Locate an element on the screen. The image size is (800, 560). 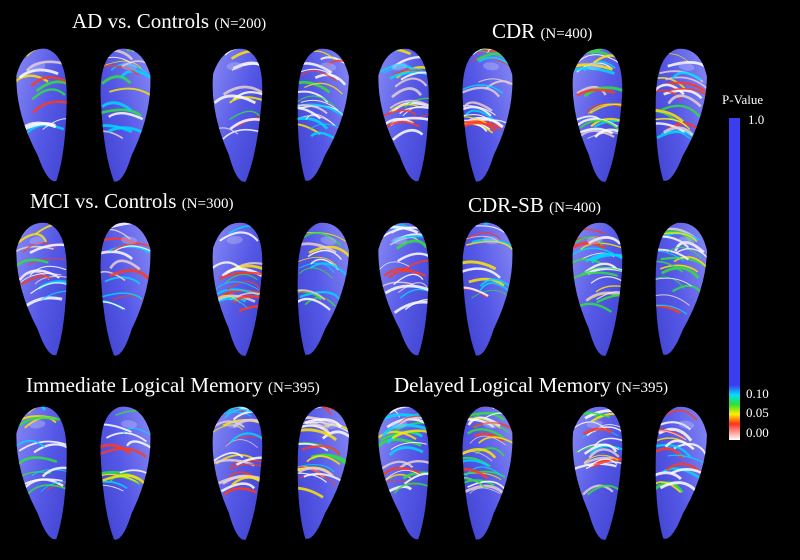
colorbar-tick: 0.05 is located at coordinates (757, 412).